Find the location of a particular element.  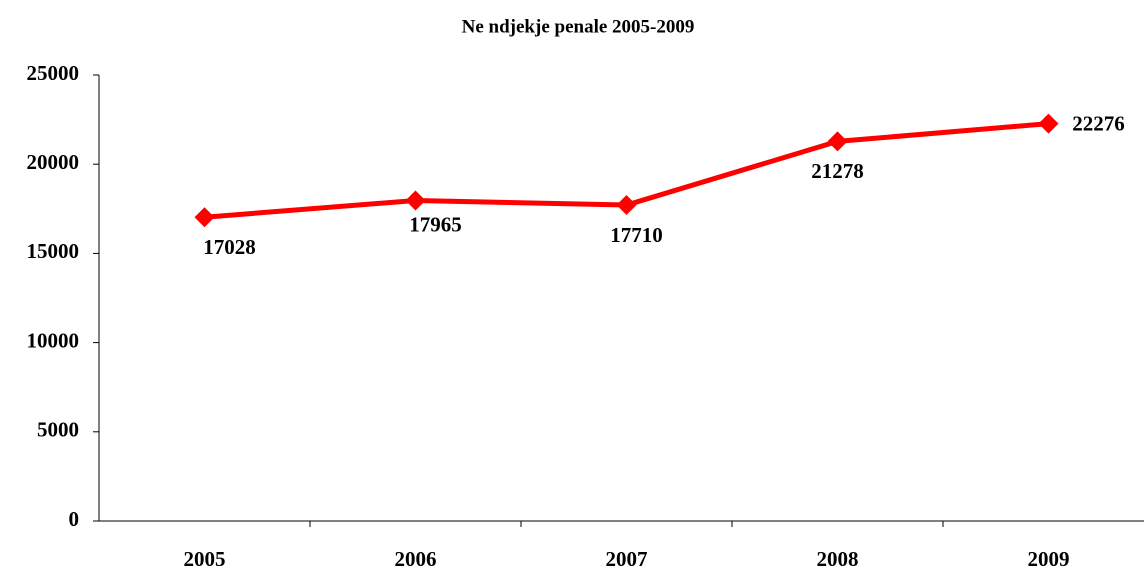

chart-title: Ne ndjekje penale 2005-2009 is located at coordinates (578, 26).